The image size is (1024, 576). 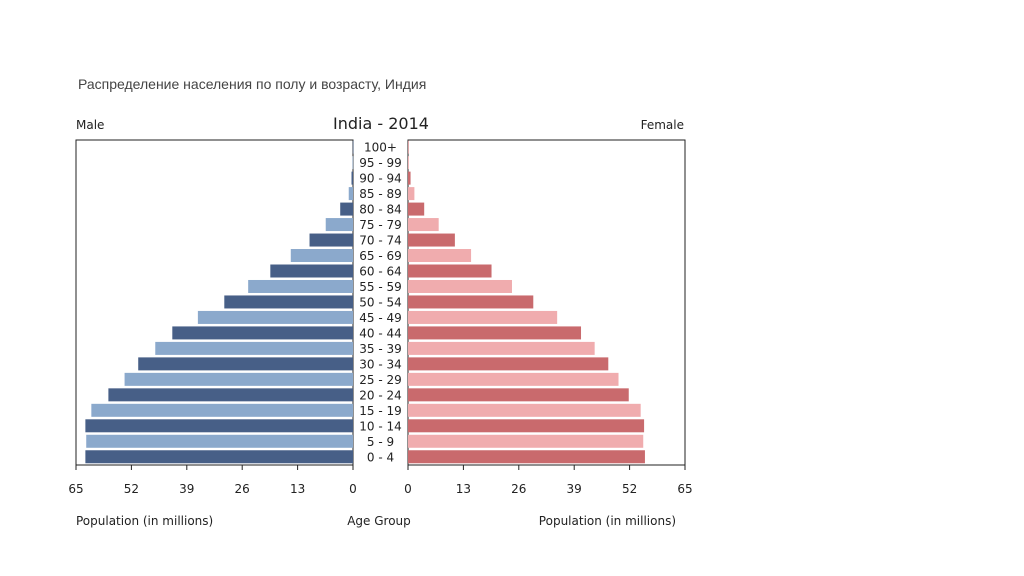 I want to click on age-group-tick: 5 - 9, so click(x=380, y=442).